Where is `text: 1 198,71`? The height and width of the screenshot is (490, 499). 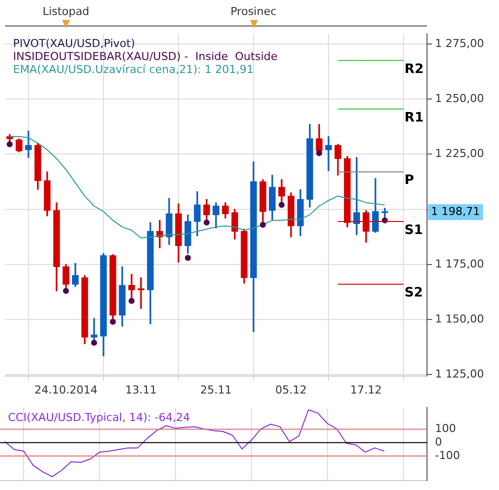 text: 1 198,71 is located at coordinates (455, 211).